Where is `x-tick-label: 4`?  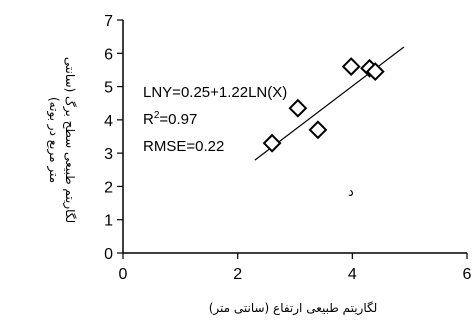 x-tick-label: 4 is located at coordinates (352, 274).